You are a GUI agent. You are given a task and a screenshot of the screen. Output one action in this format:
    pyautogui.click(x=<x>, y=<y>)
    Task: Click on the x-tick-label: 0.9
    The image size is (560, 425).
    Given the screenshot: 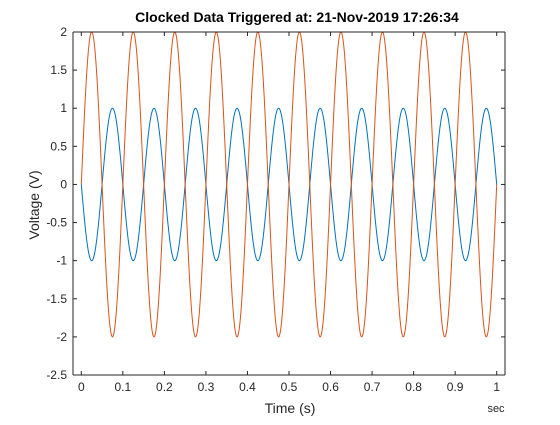 What is the action you would take?
    pyautogui.click(x=455, y=387)
    